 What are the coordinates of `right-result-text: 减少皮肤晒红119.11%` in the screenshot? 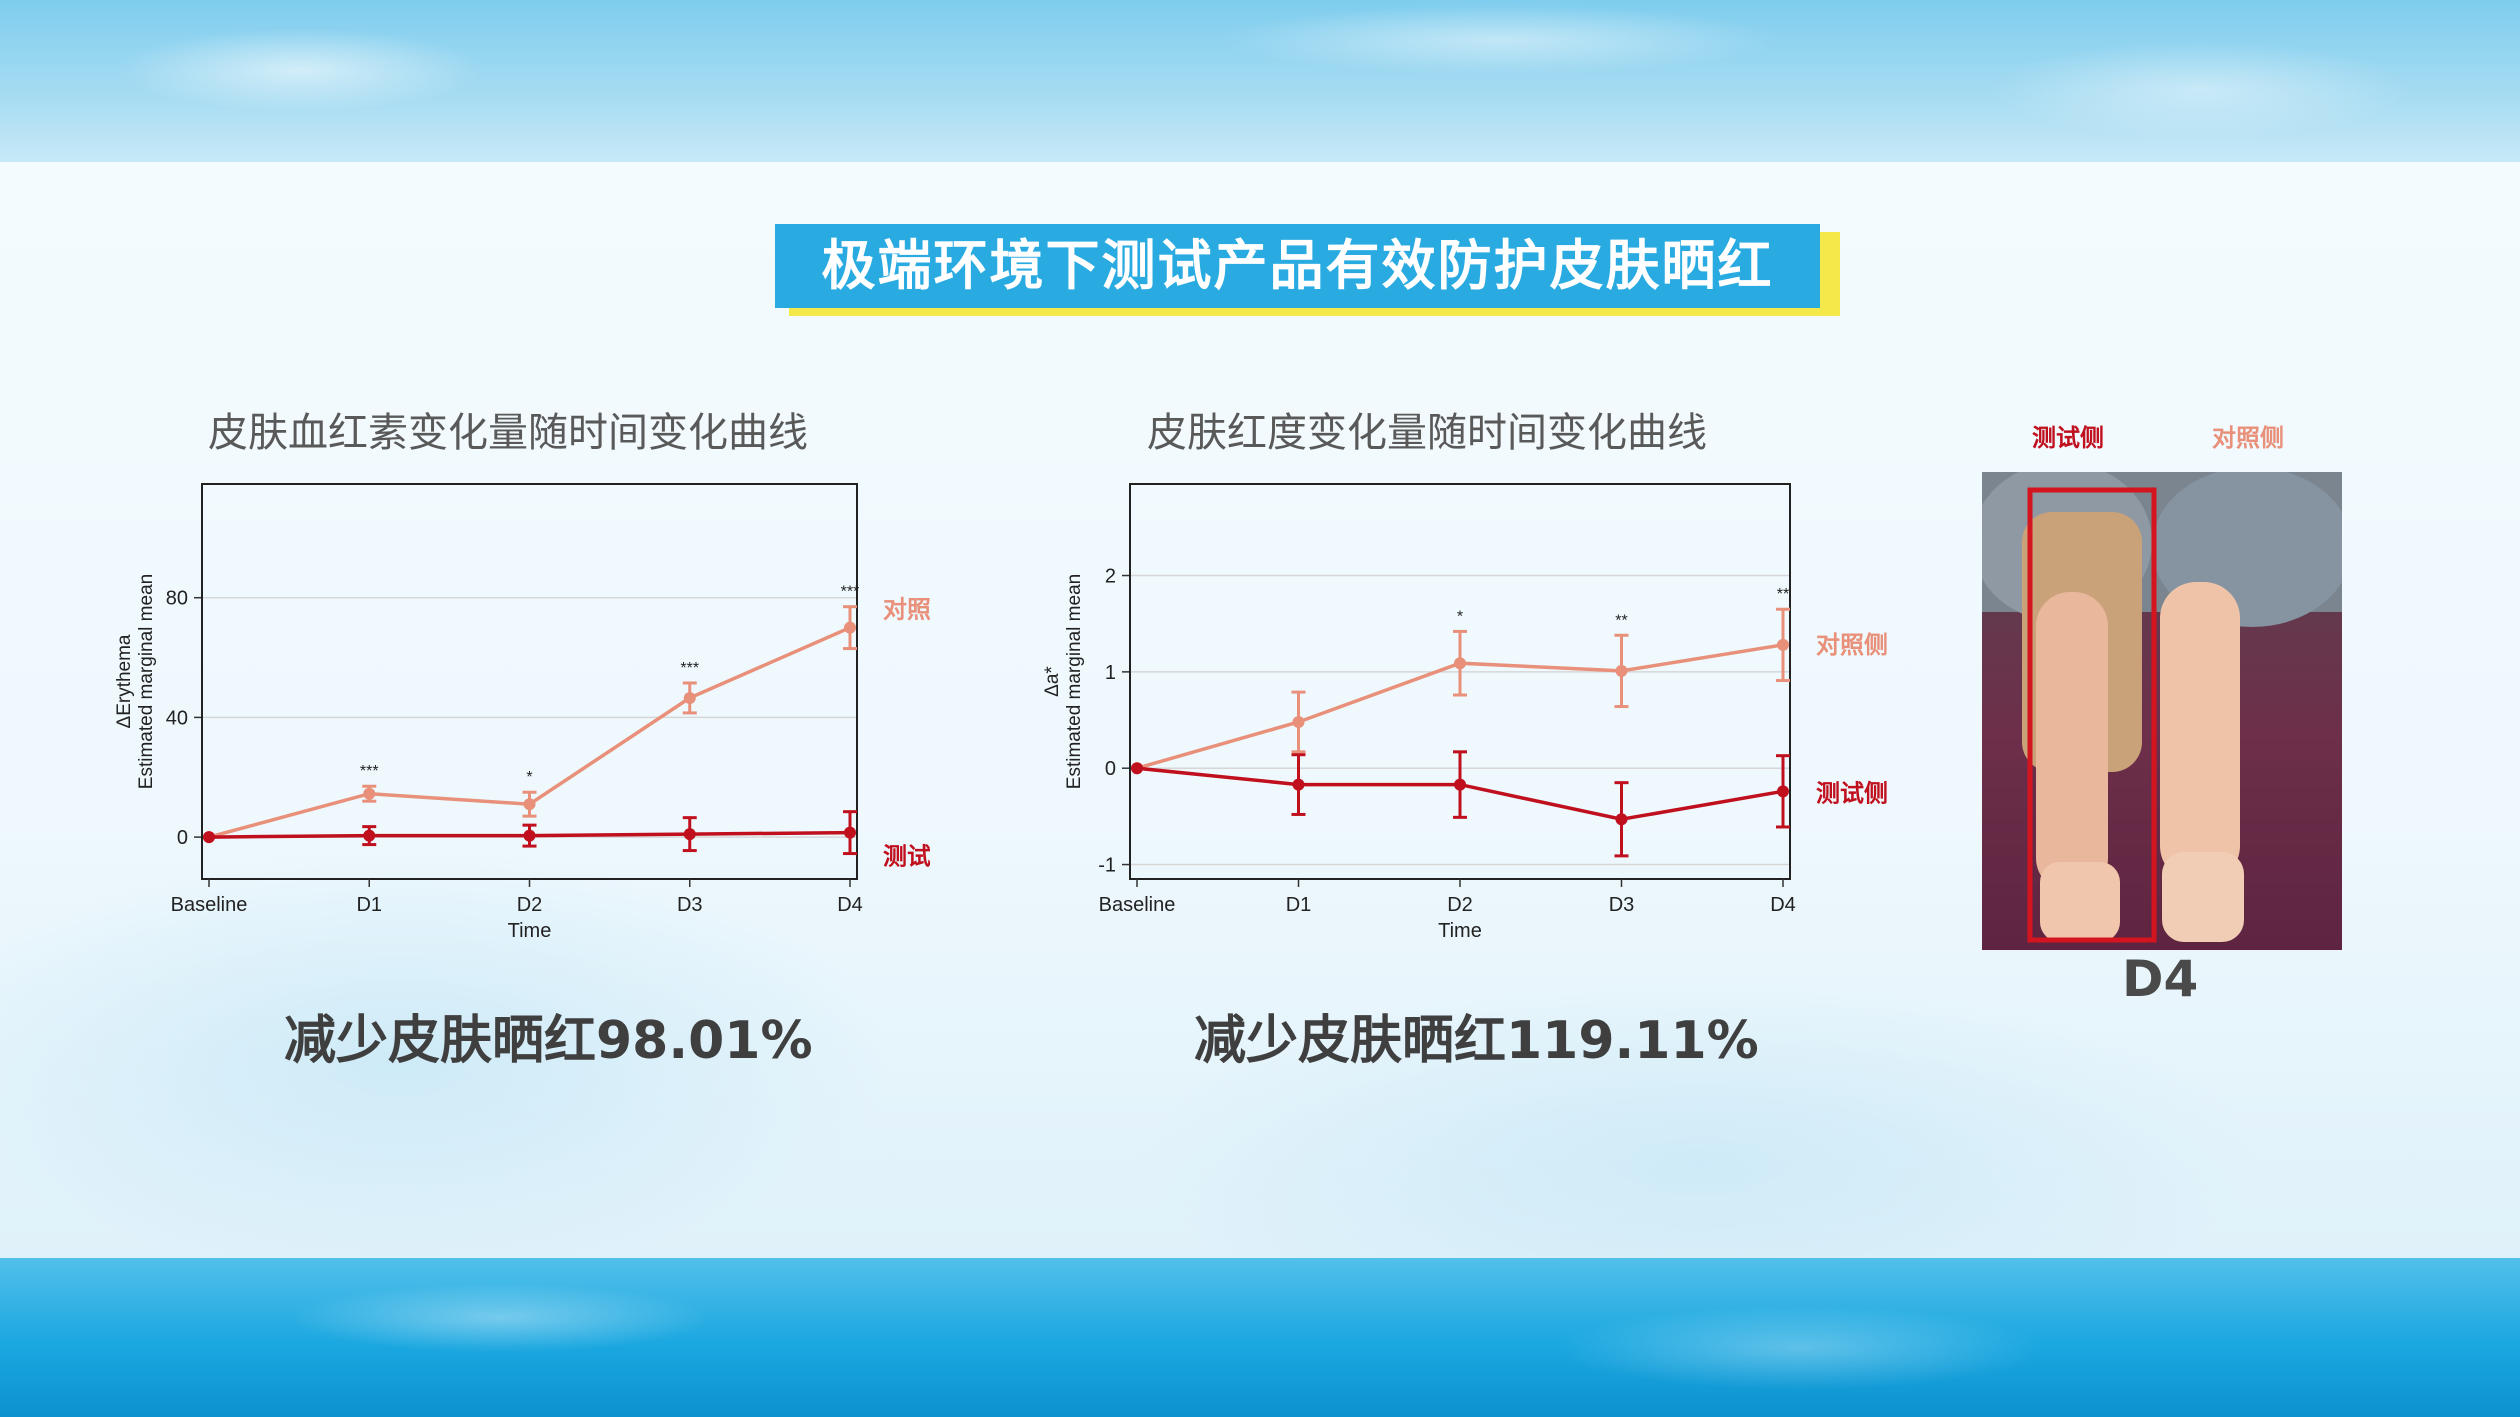 It's located at (1476, 1041).